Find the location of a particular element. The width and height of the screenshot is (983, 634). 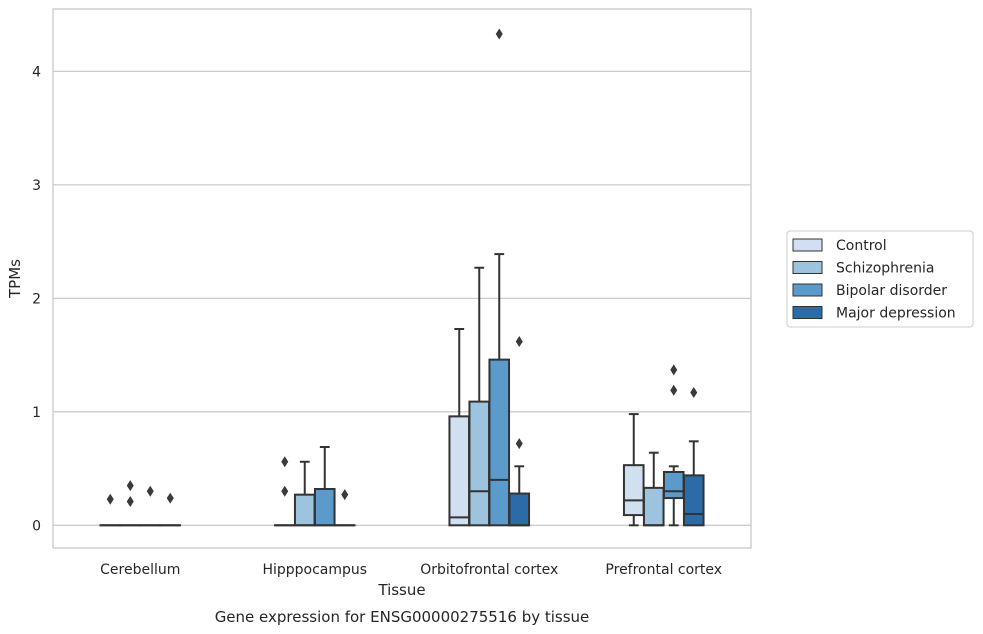

legend-label: Major depression is located at coordinates (896, 314).